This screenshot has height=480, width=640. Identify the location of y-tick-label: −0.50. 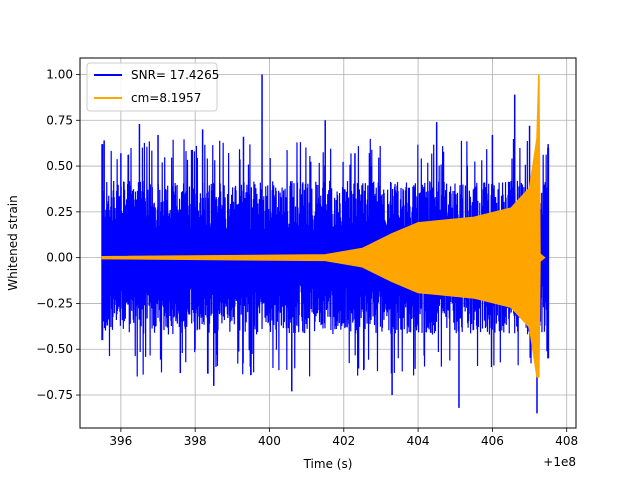
(54, 349).